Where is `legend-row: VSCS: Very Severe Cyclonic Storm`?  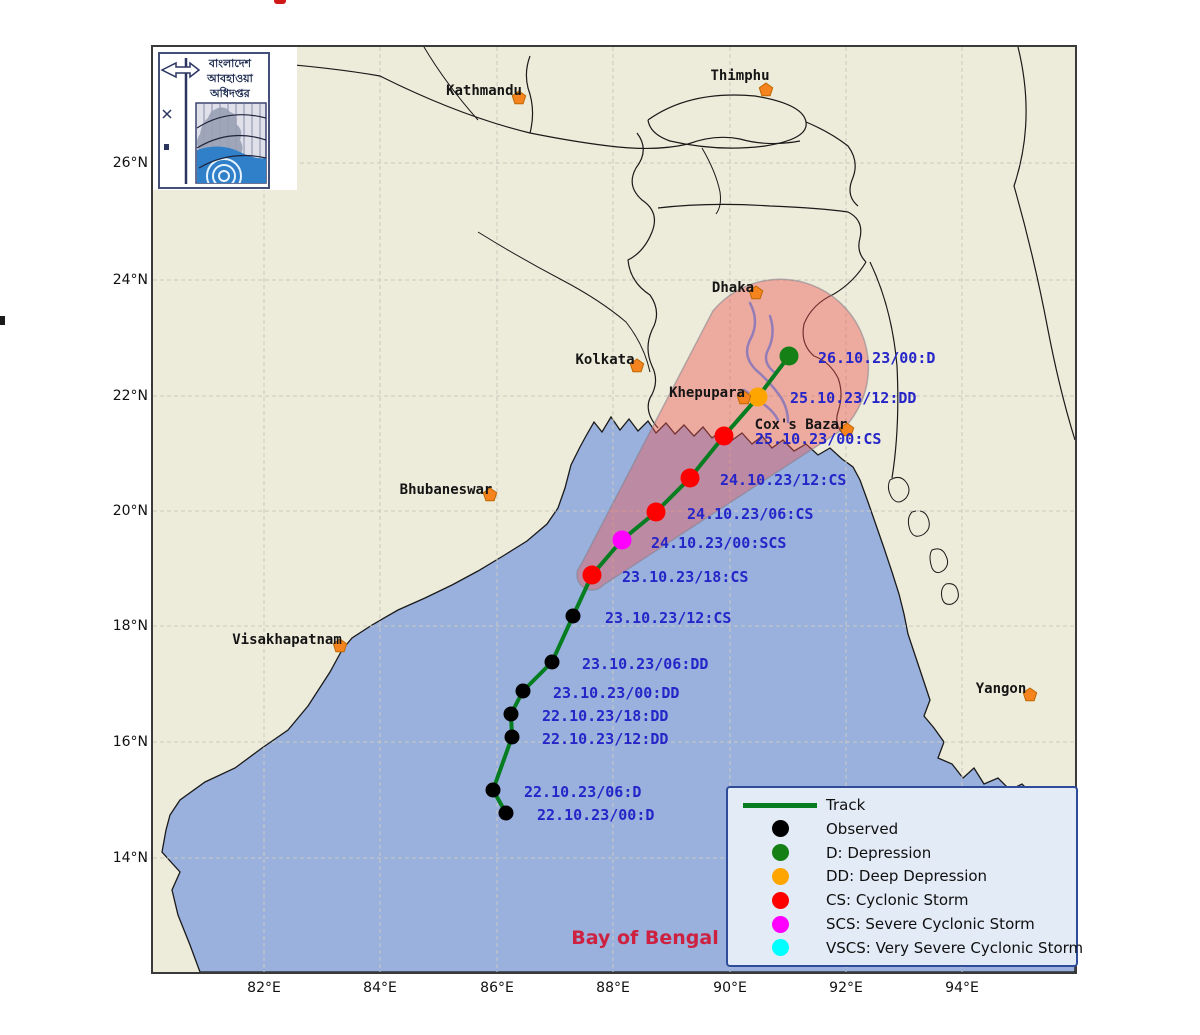
legend-row: VSCS: Very Severe Cyclonic Storm is located at coordinates (908, 948).